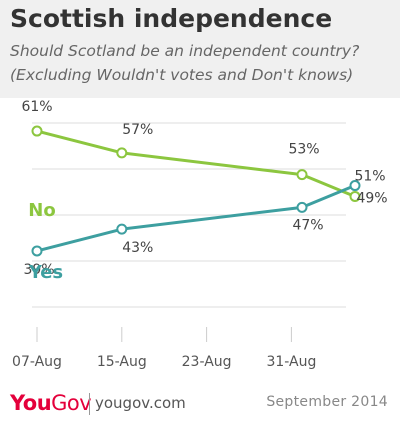  Describe the element at coordinates (291, 362) in the screenshot. I see `x-tick-label: 31-Aug` at that location.